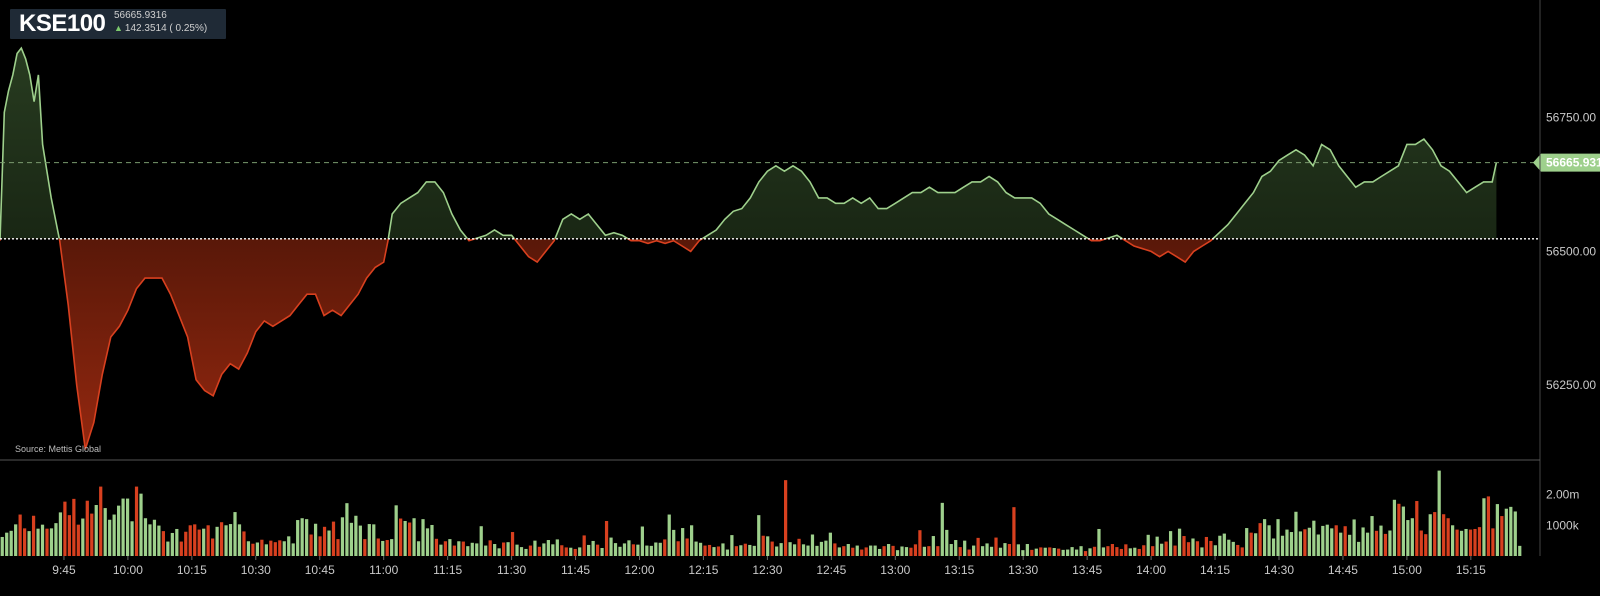  Describe the element at coordinates (128, 570) in the screenshot. I see `time-tick-label: 10:00` at that location.